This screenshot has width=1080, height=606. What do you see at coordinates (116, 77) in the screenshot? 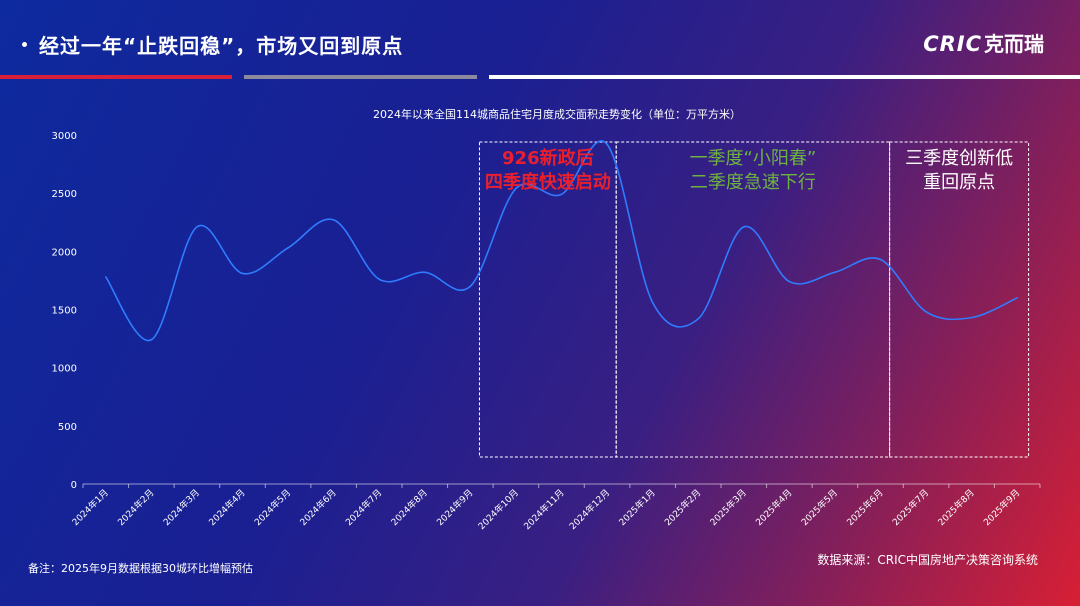
I see `header-divider-red` at bounding box center [116, 77].